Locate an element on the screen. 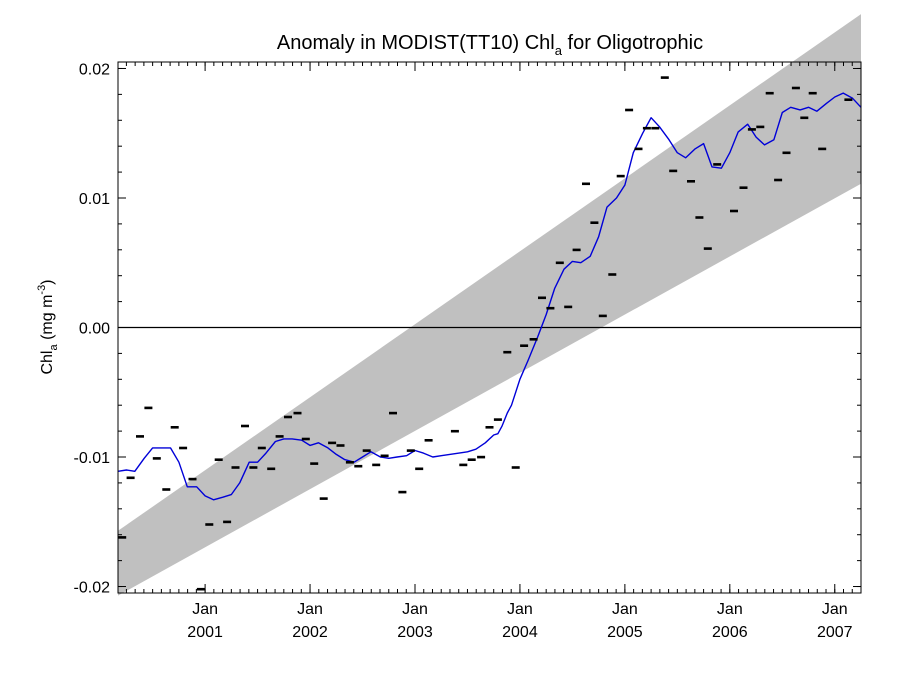 This screenshot has height=675, width=900. y-tick-label: 0.00 is located at coordinates (94, 329).